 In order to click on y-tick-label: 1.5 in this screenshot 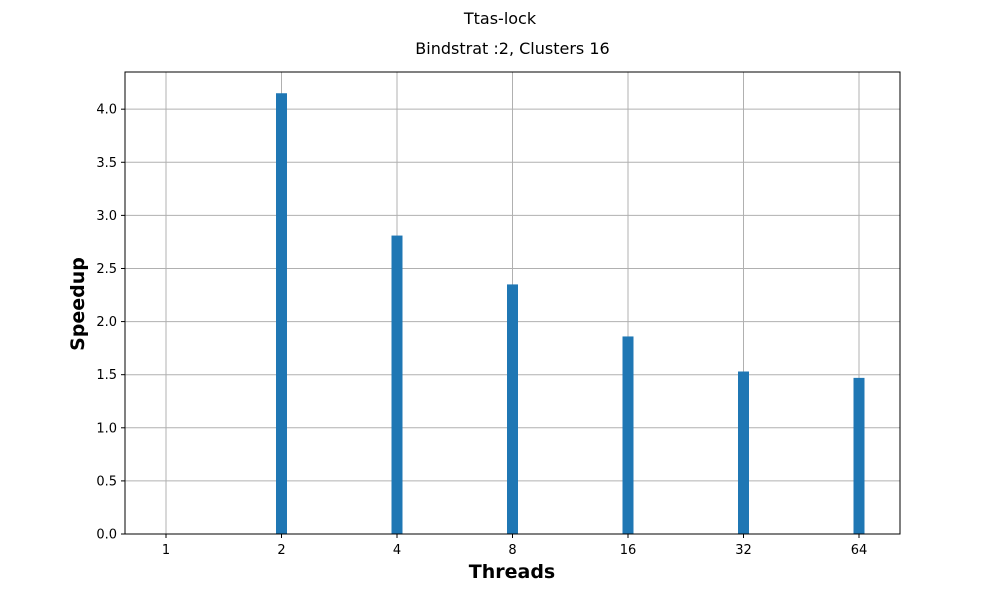, I will do `click(106, 375)`.